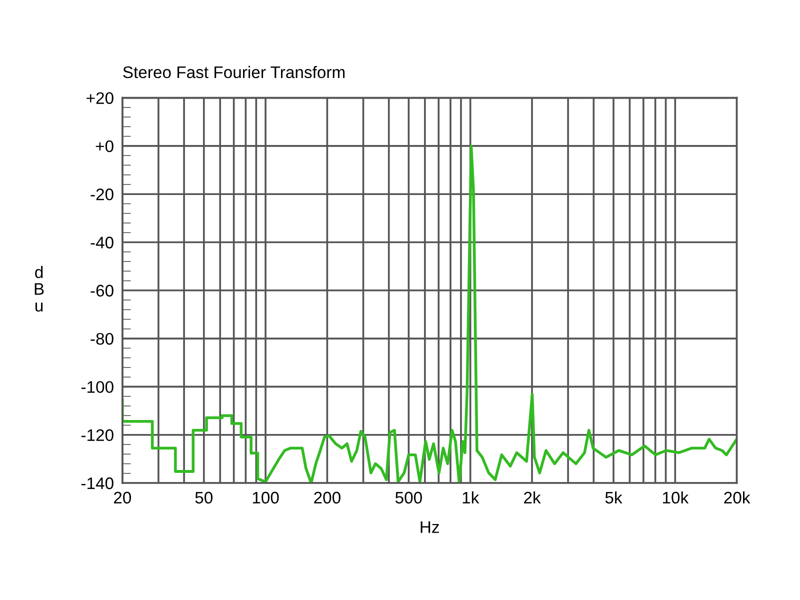 The height and width of the screenshot is (600, 800). Describe the element at coordinates (97, 483) in the screenshot. I see `y-tick-label: -140` at that location.